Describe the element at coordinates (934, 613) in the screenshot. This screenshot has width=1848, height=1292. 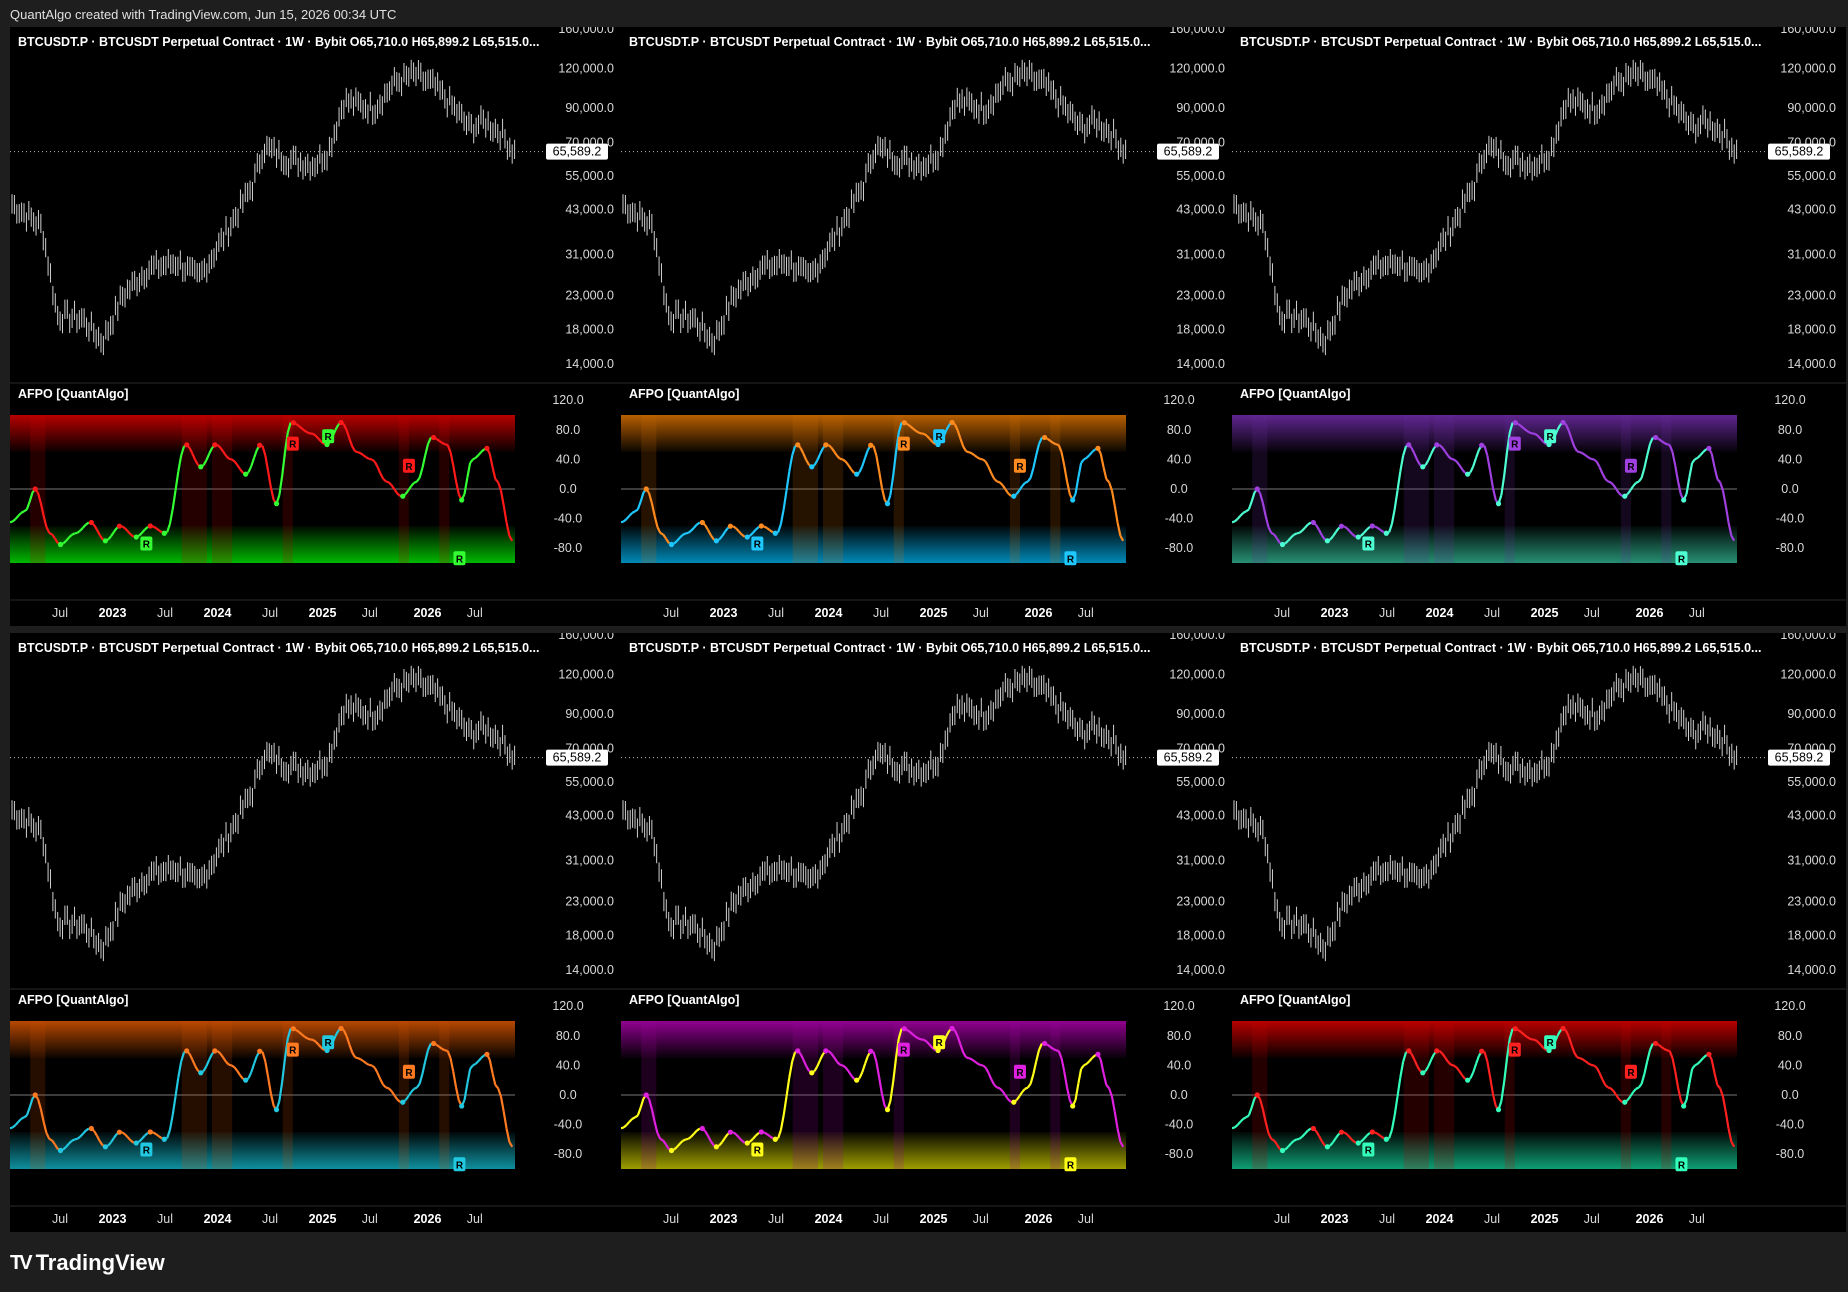
I see `time-axis-label: 2025` at that location.